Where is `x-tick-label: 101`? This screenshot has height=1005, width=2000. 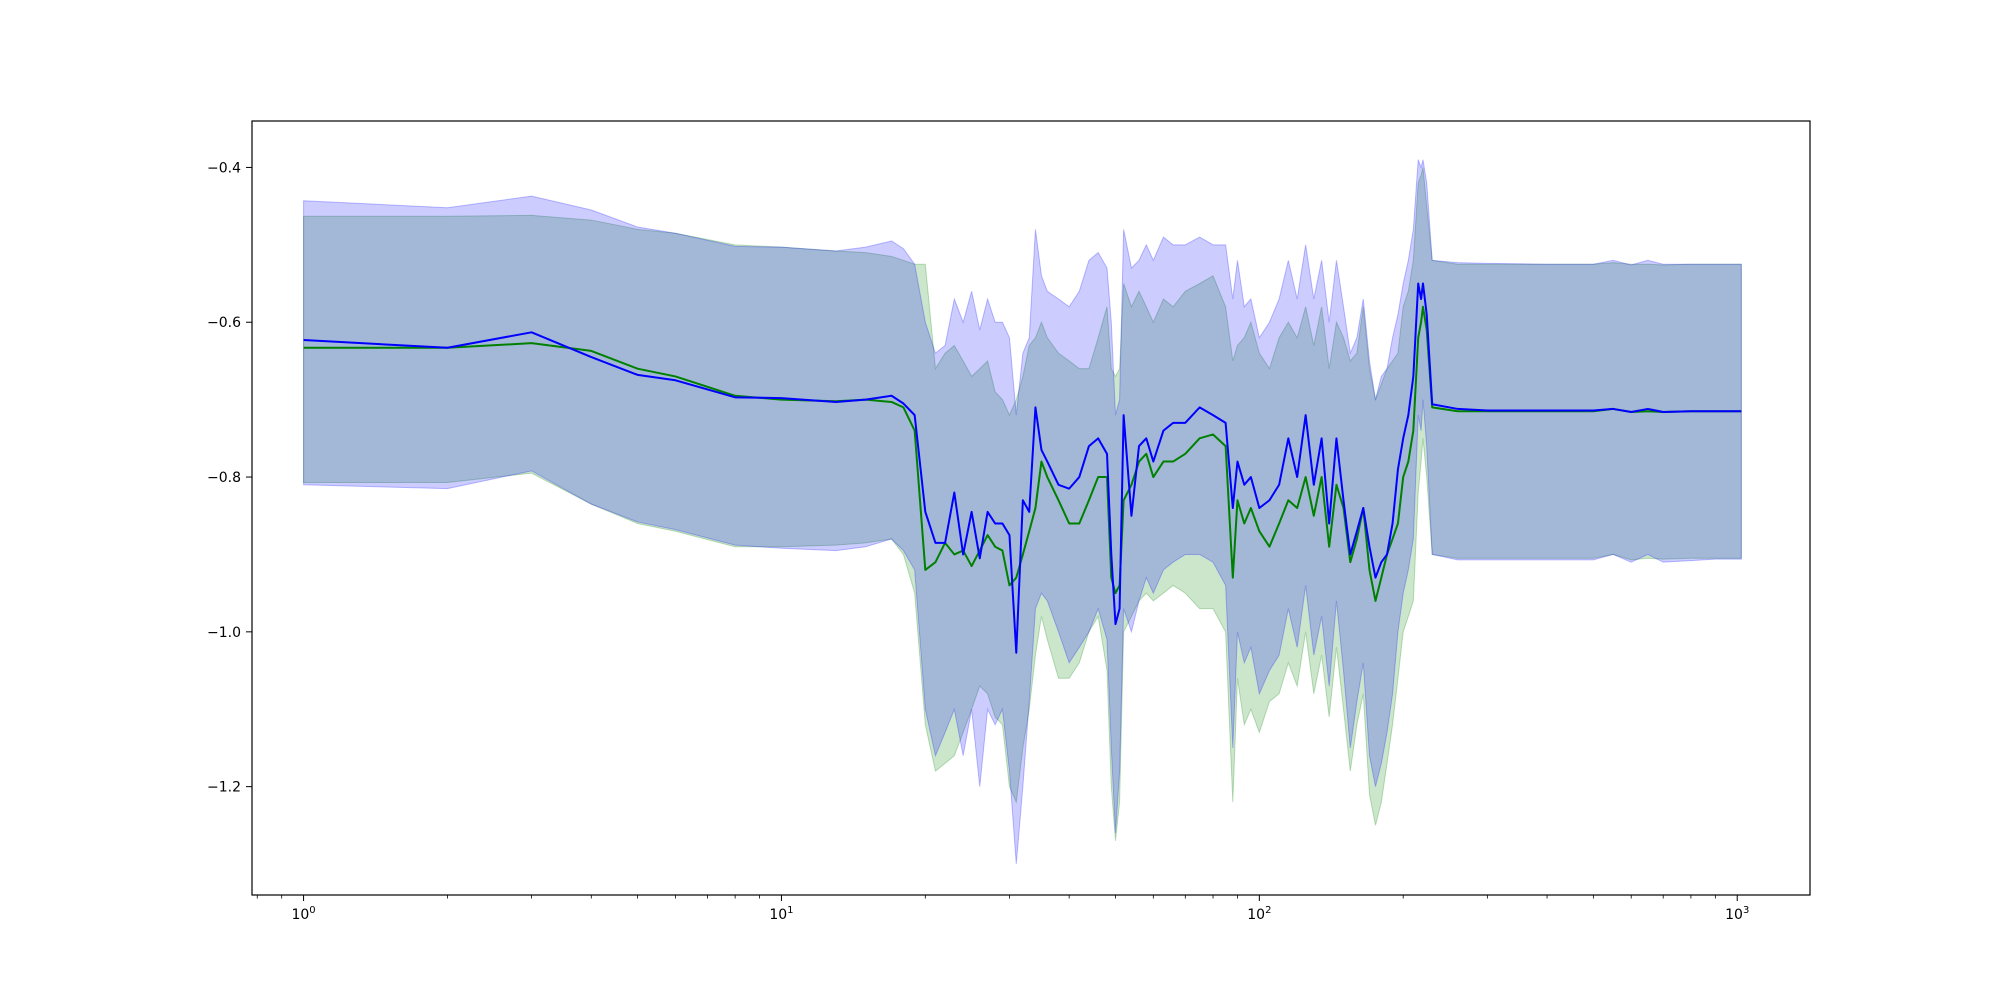
x-tick-label: 101 is located at coordinates (781, 914).